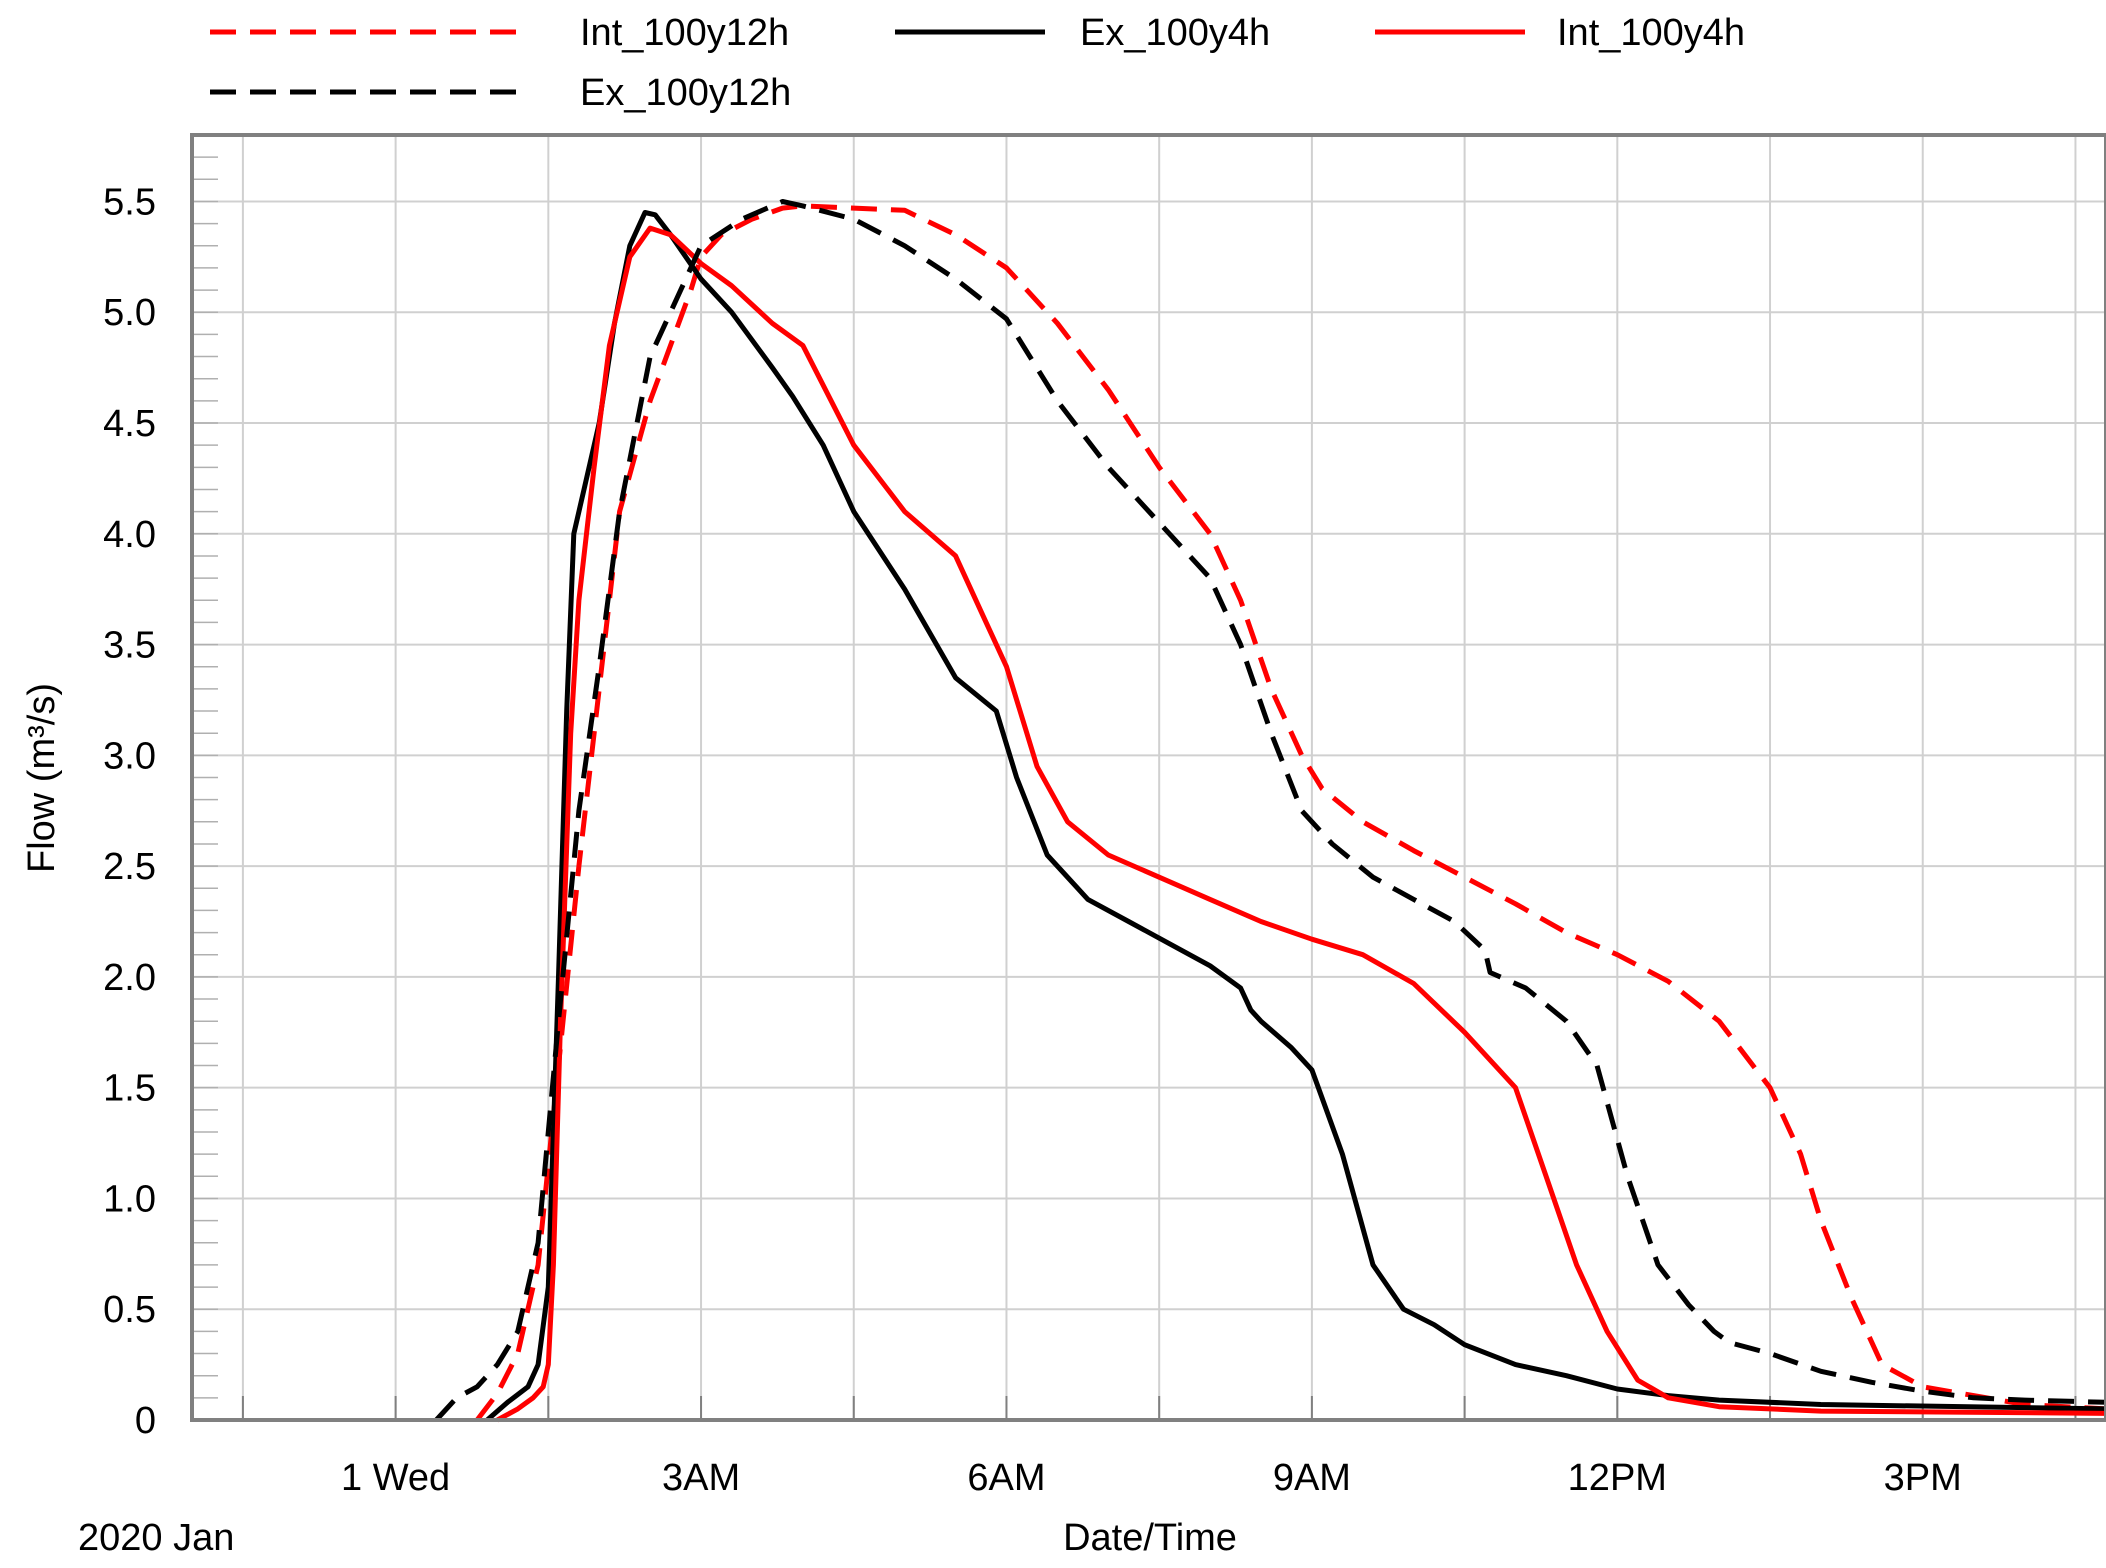 The height and width of the screenshot is (1568, 2106). What do you see at coordinates (129, 756) in the screenshot?
I see `y-tick-label: 3.0` at bounding box center [129, 756].